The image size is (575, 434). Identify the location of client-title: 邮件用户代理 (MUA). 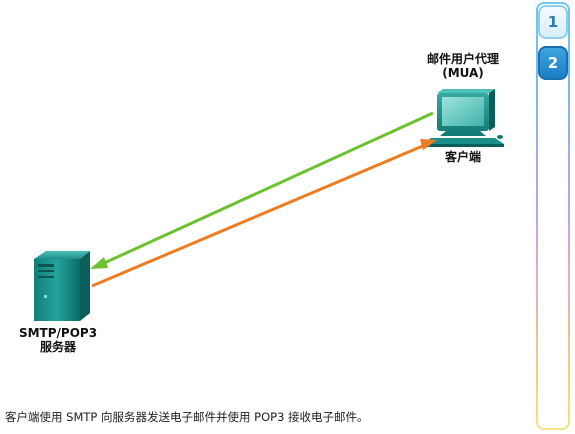
(463, 66).